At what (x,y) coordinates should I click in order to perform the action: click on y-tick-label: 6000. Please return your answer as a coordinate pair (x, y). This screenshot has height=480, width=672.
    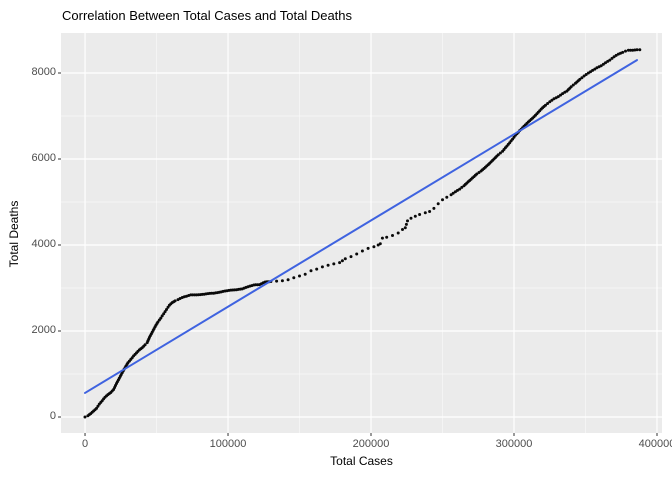
    Looking at the image, I should click on (43, 157).